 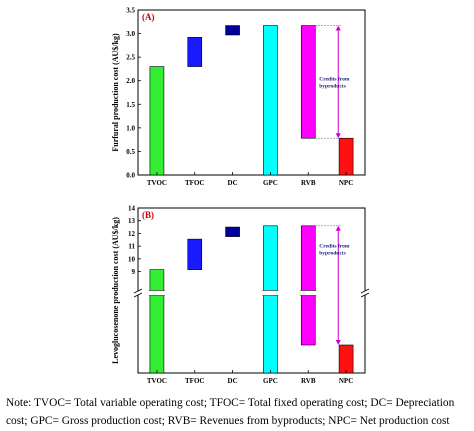 What do you see at coordinates (270, 183) in the screenshot?
I see `x-tick-label-a: GPC` at bounding box center [270, 183].